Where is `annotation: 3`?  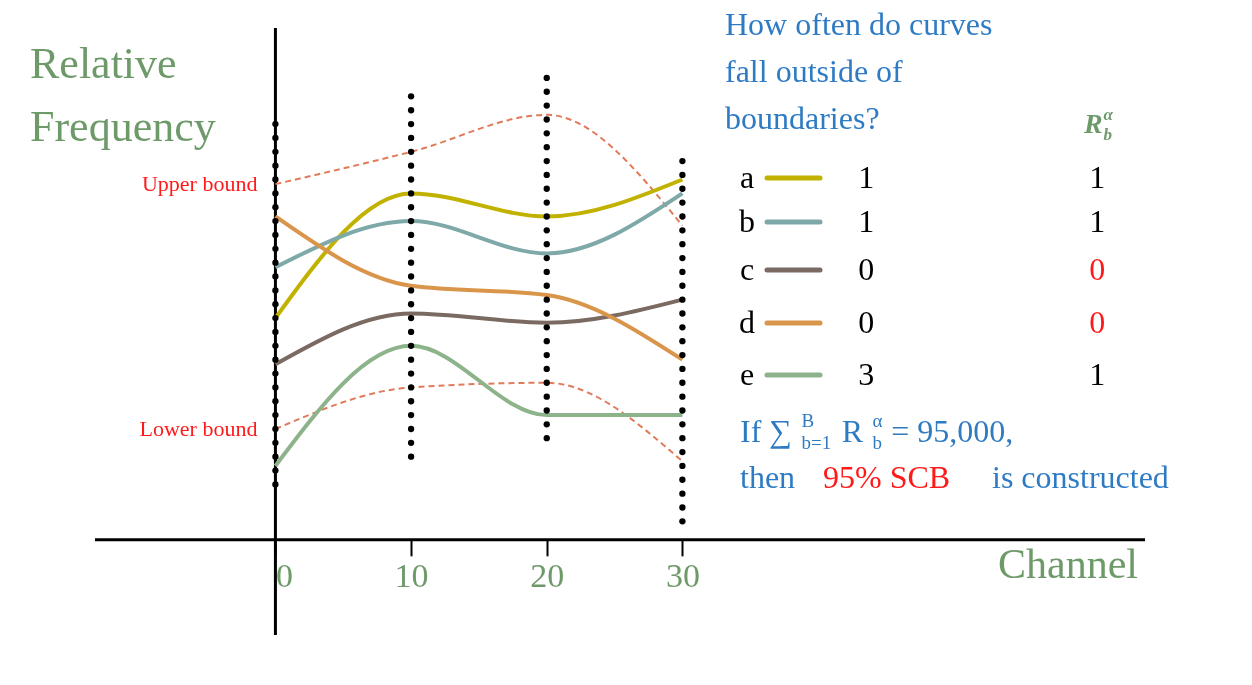
annotation: 3 is located at coordinates (866, 374).